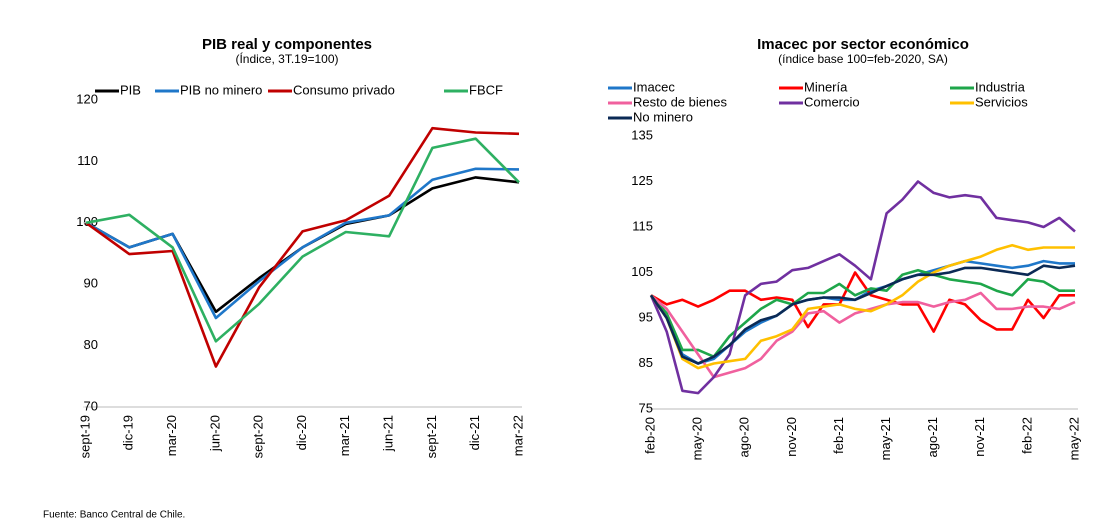 The width and height of the screenshot is (1093, 523). Describe the element at coordinates (863, 59) in the screenshot. I see `chart-subtitle: (índice base 100=feb-2020, SA)` at that location.